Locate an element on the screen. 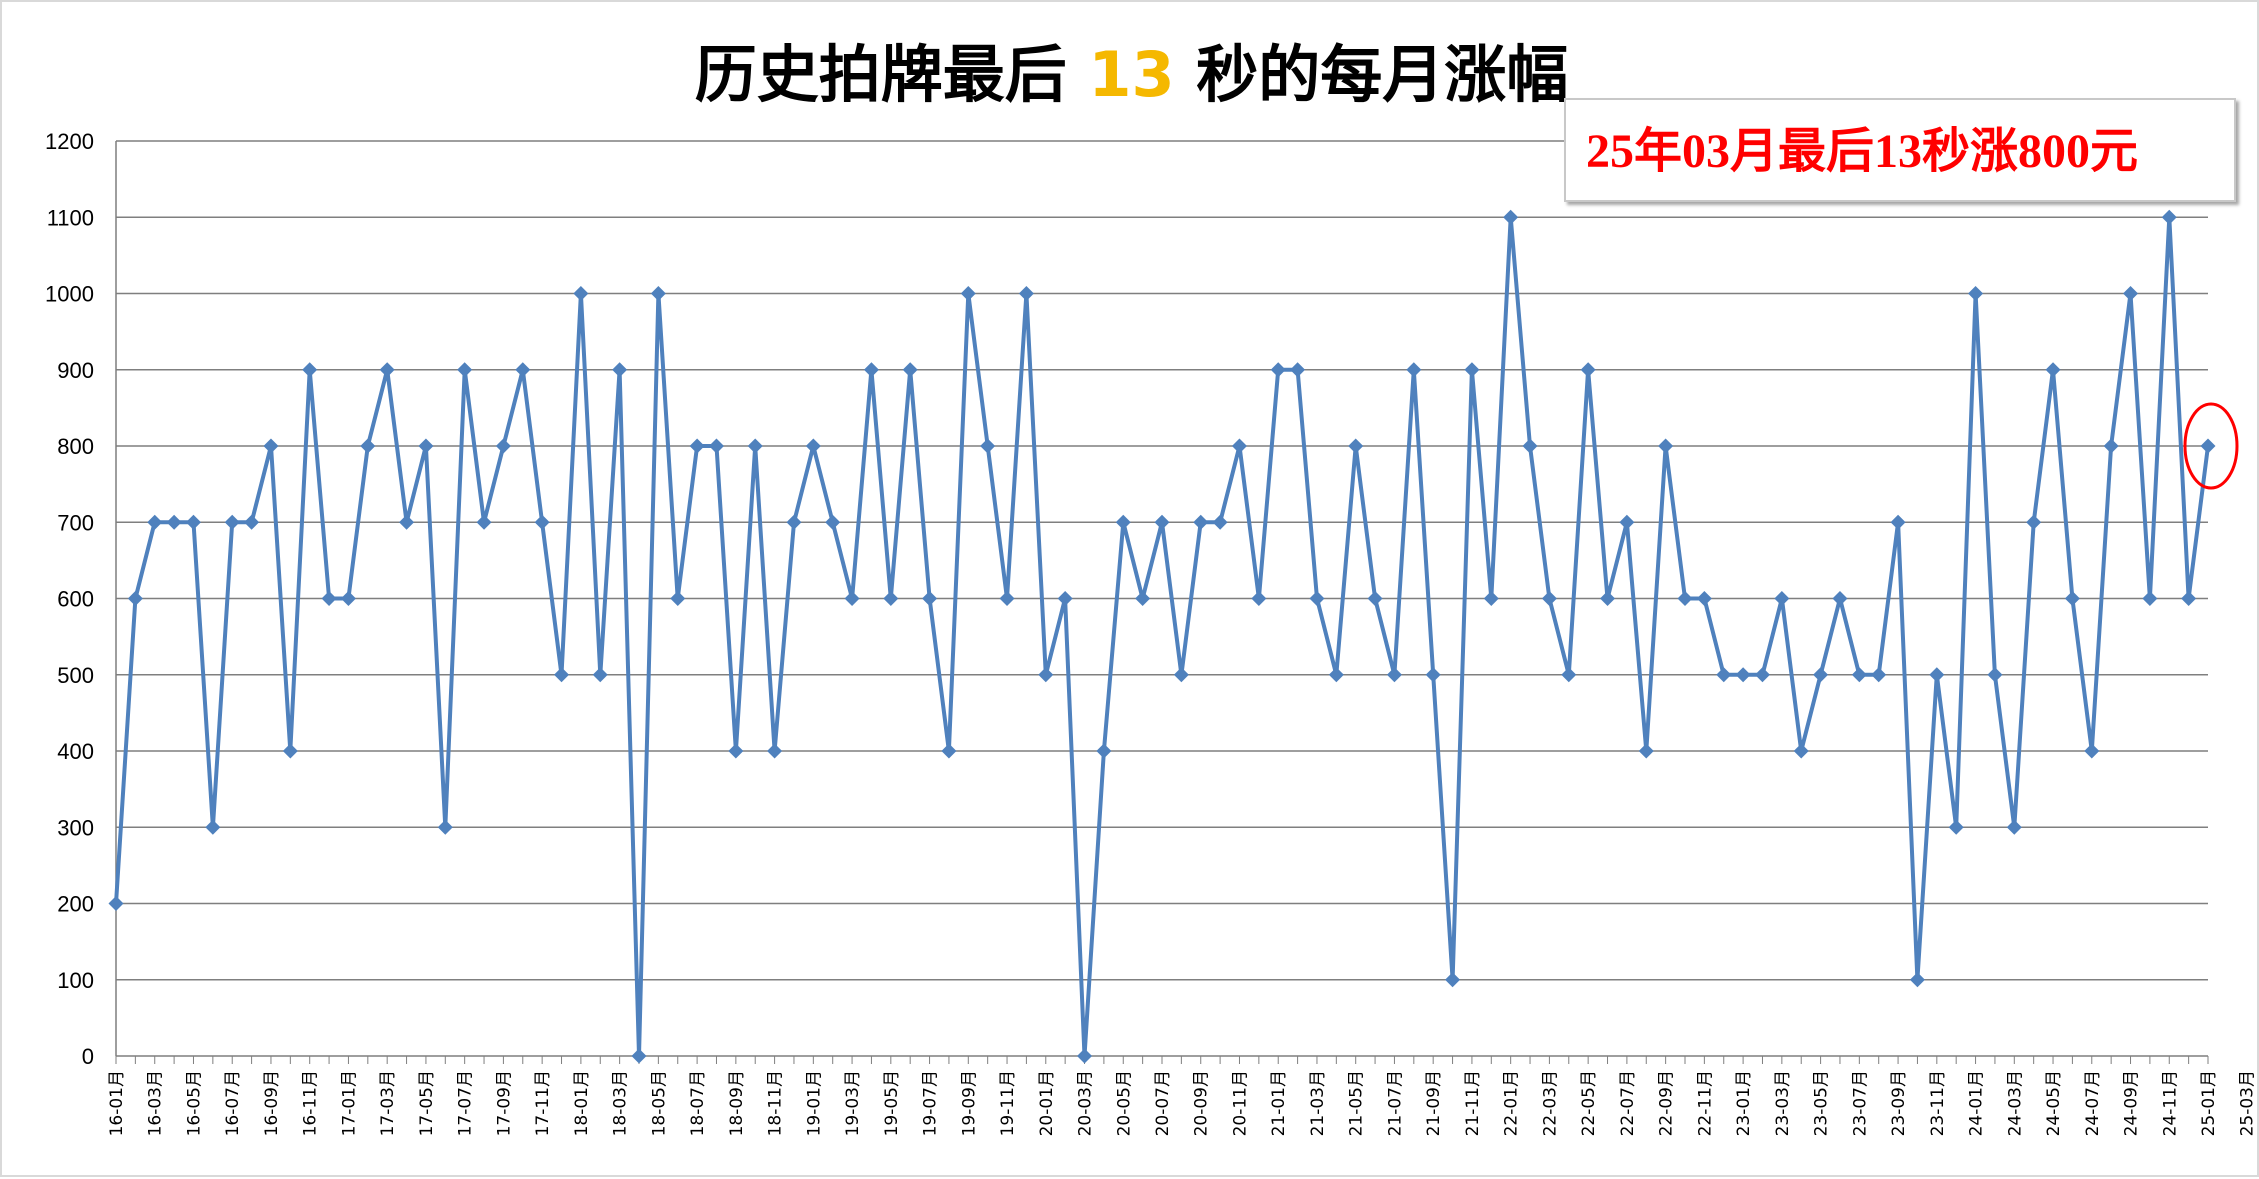 This screenshot has width=2259, height=1179. x-tick-label: 17-05月 is located at coordinates (427, 1103).